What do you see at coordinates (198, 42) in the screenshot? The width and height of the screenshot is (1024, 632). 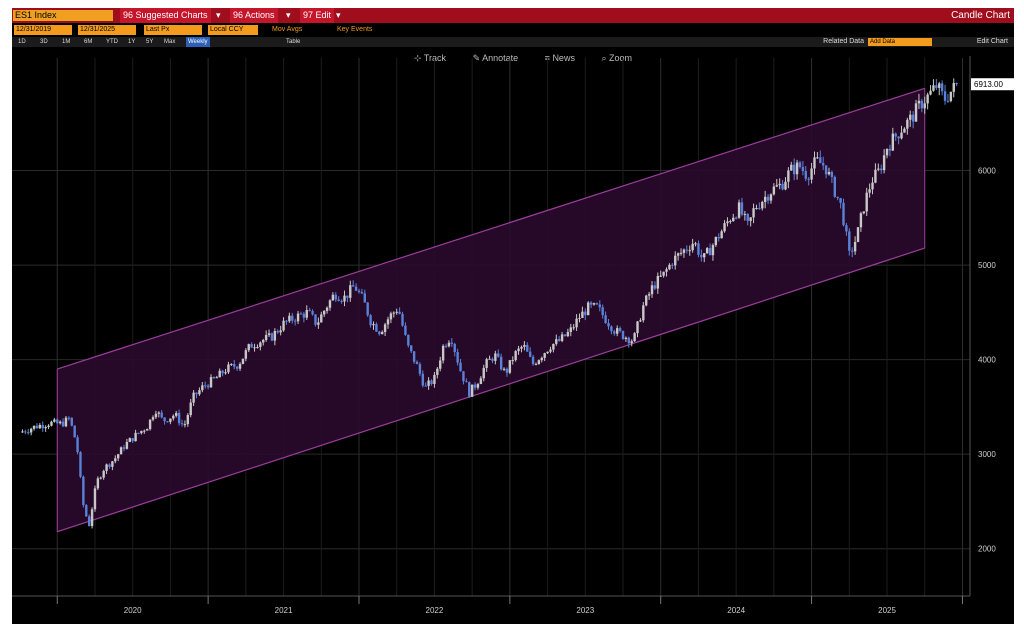 I see `period-select: Weekly` at bounding box center [198, 42].